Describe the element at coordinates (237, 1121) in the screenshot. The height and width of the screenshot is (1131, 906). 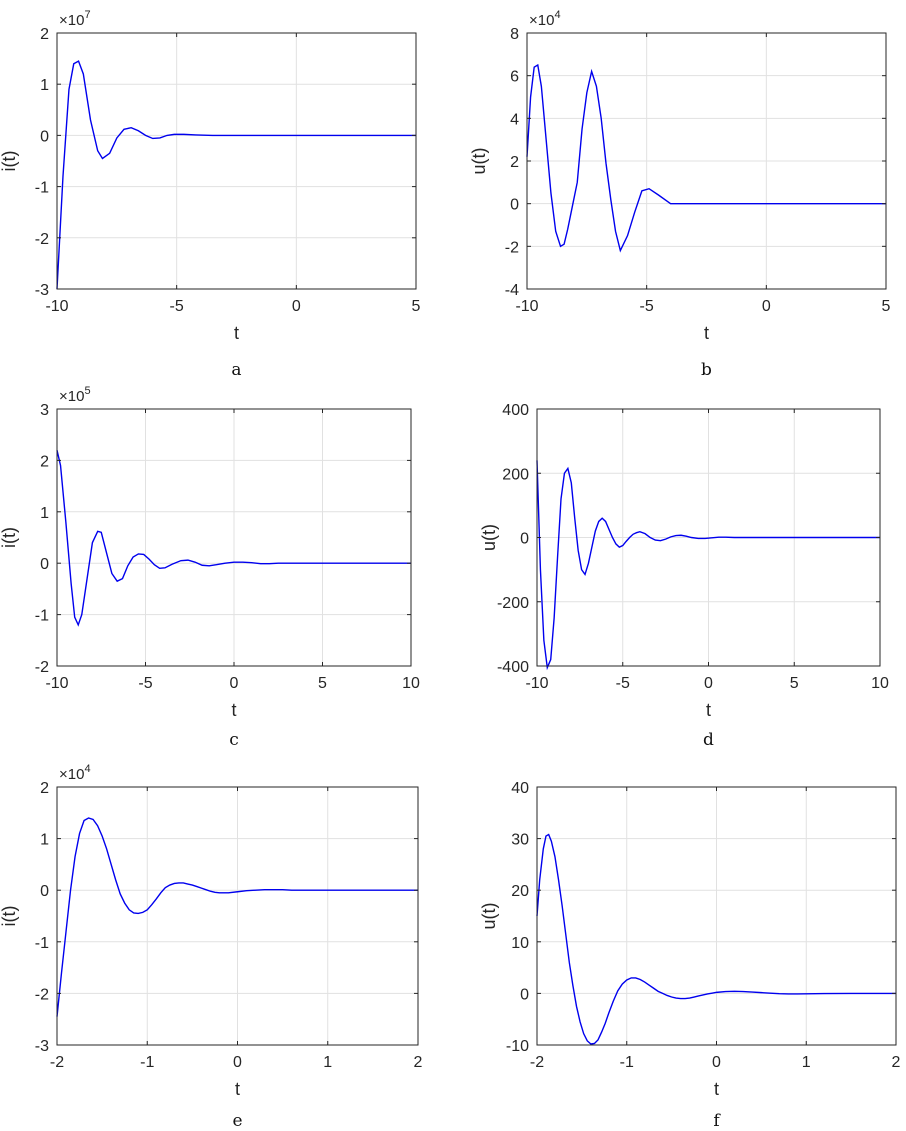
I see `panel-caption: e` at that location.